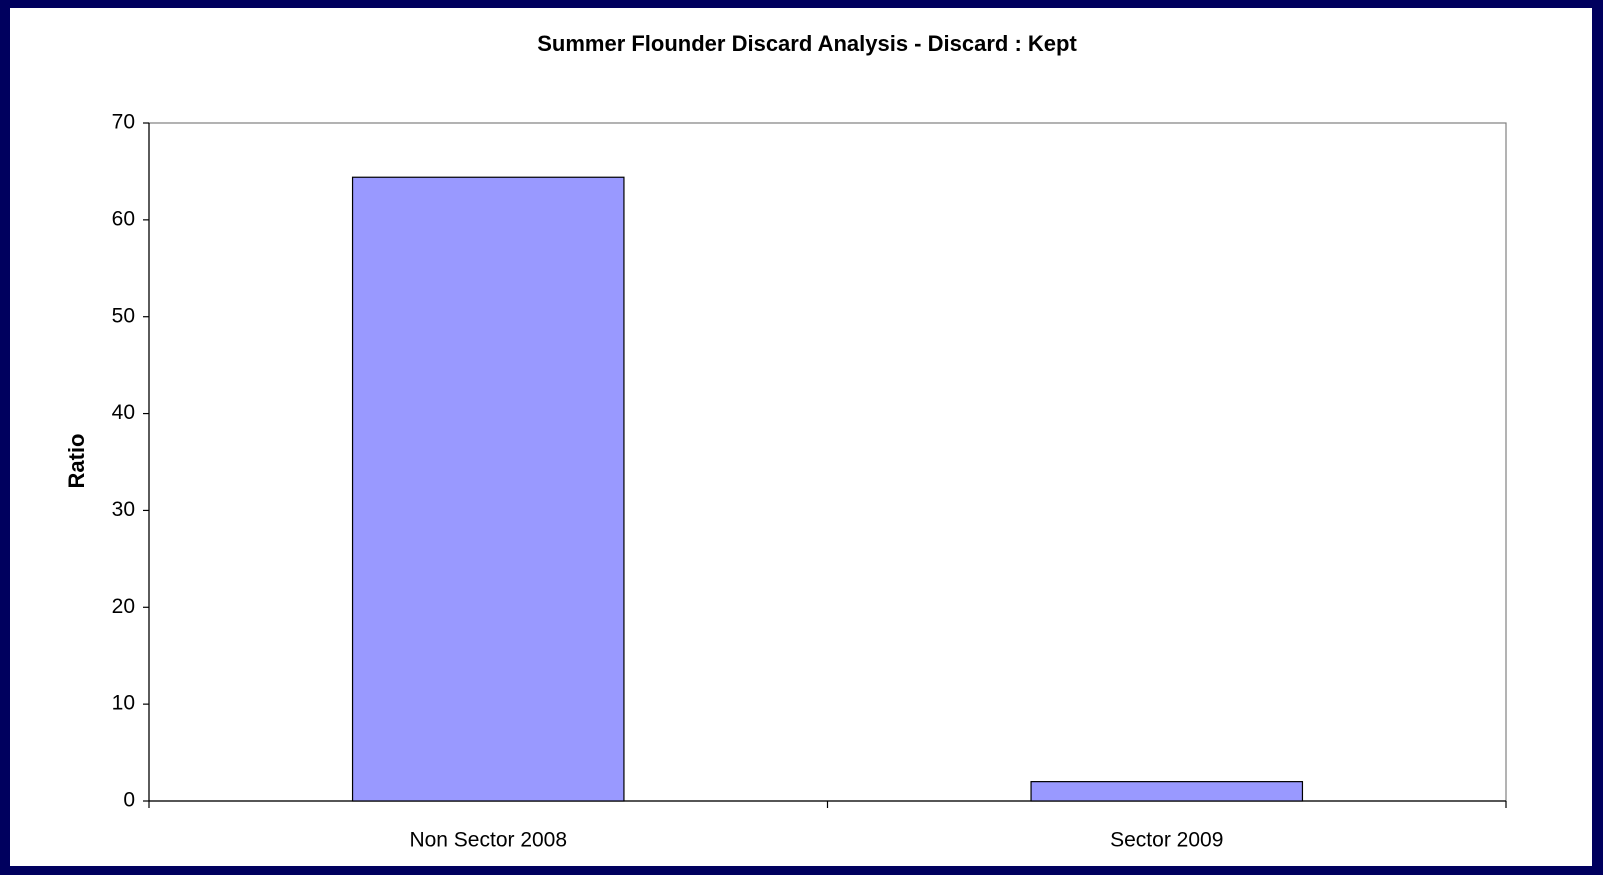  Describe the element at coordinates (488, 840) in the screenshot. I see `x-tick-label: Non Sector 2008` at that location.